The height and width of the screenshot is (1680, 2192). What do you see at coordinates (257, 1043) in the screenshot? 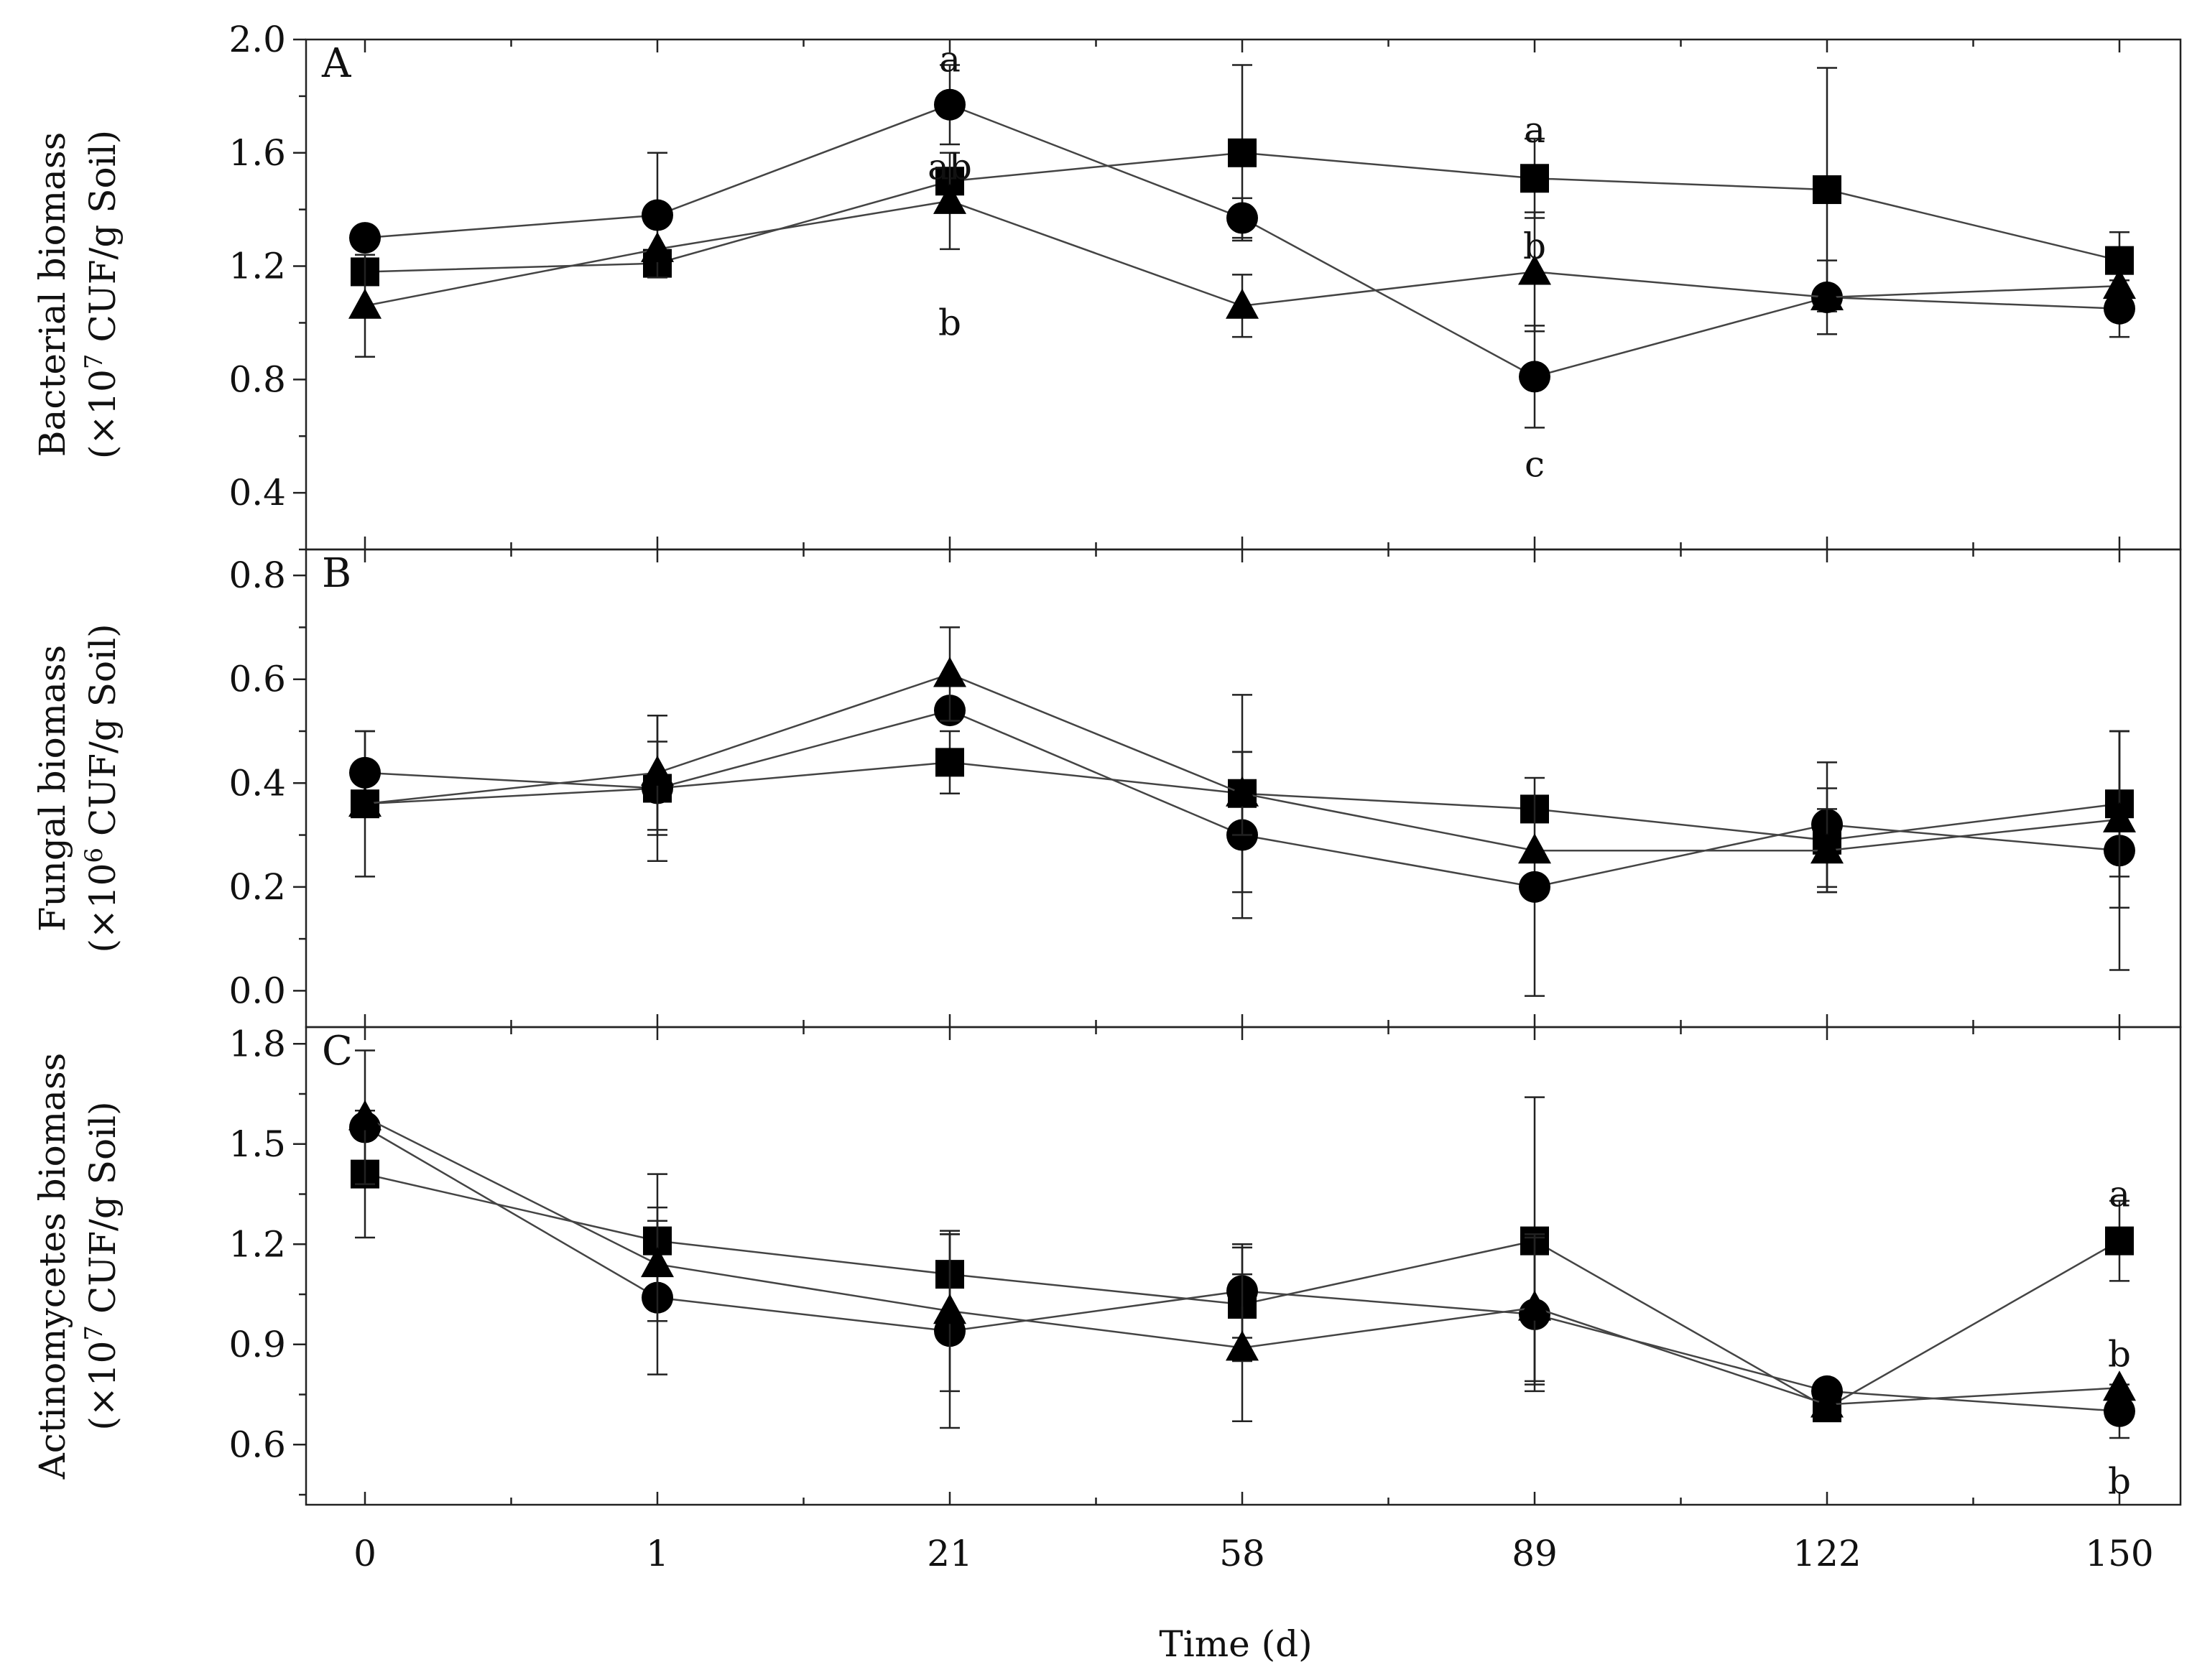
I see `y-tick-label: 1.8` at bounding box center [257, 1043].